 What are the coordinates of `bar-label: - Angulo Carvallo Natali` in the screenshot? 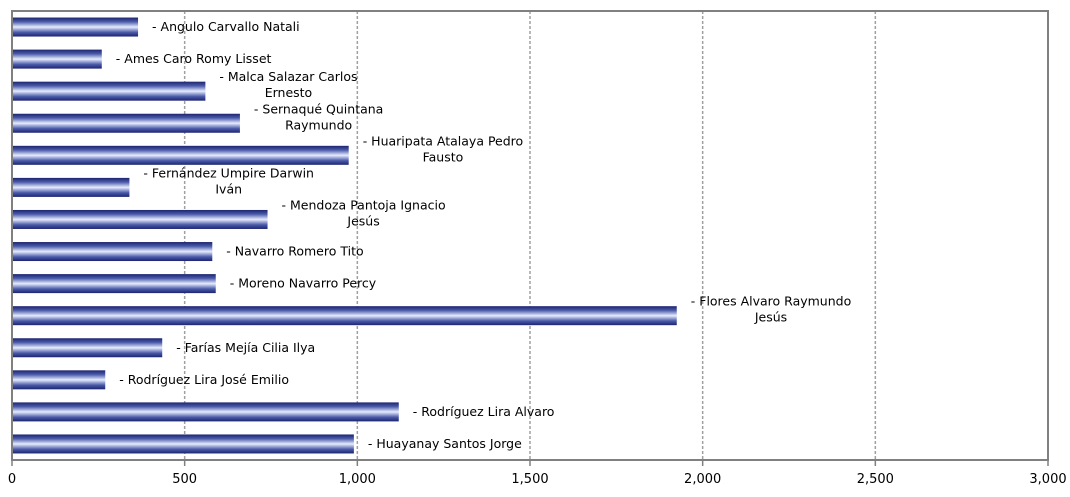 It's located at (226, 26).